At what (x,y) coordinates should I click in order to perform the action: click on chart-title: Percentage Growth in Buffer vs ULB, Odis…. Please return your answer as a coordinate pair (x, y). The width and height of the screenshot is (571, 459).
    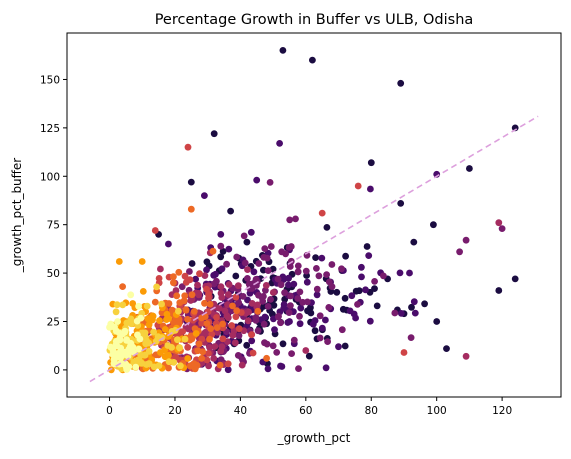
    Looking at the image, I should click on (314, 20).